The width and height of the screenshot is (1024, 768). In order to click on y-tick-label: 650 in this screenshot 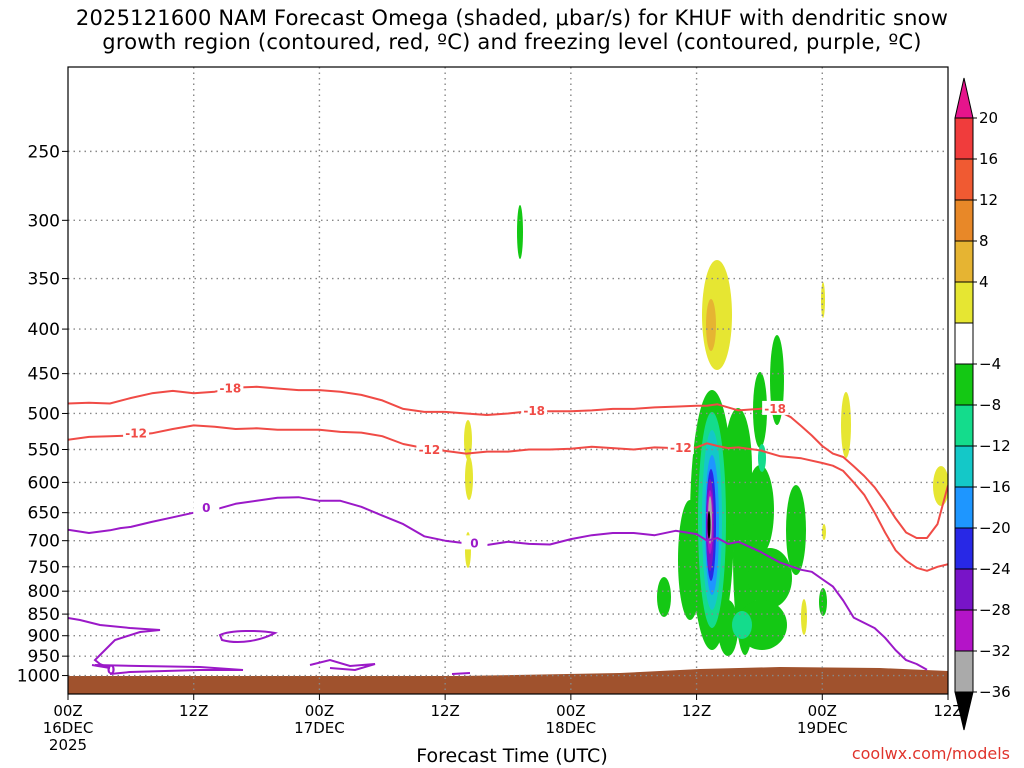, I will do `click(44, 514)`.